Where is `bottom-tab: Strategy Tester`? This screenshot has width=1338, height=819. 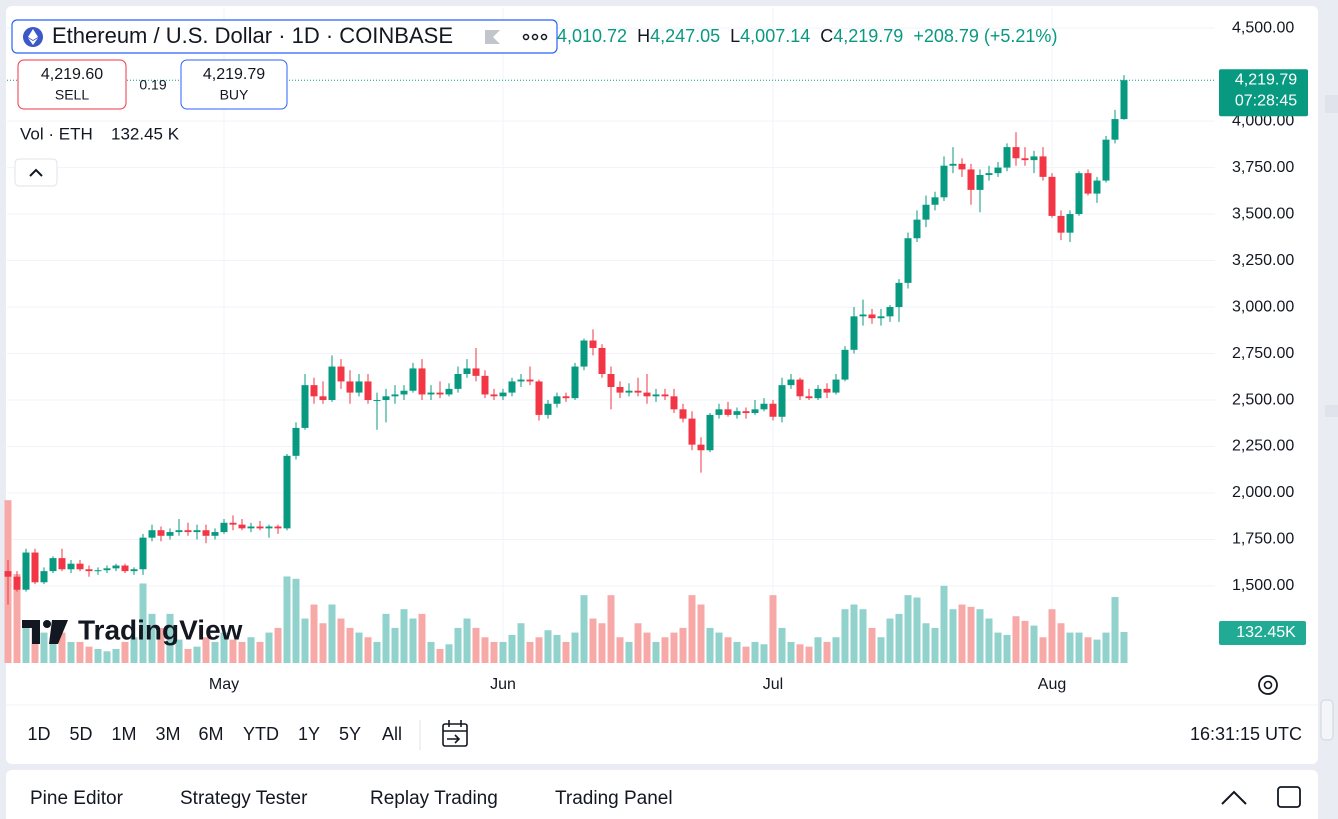
bottom-tab: Strategy Tester is located at coordinates (244, 798).